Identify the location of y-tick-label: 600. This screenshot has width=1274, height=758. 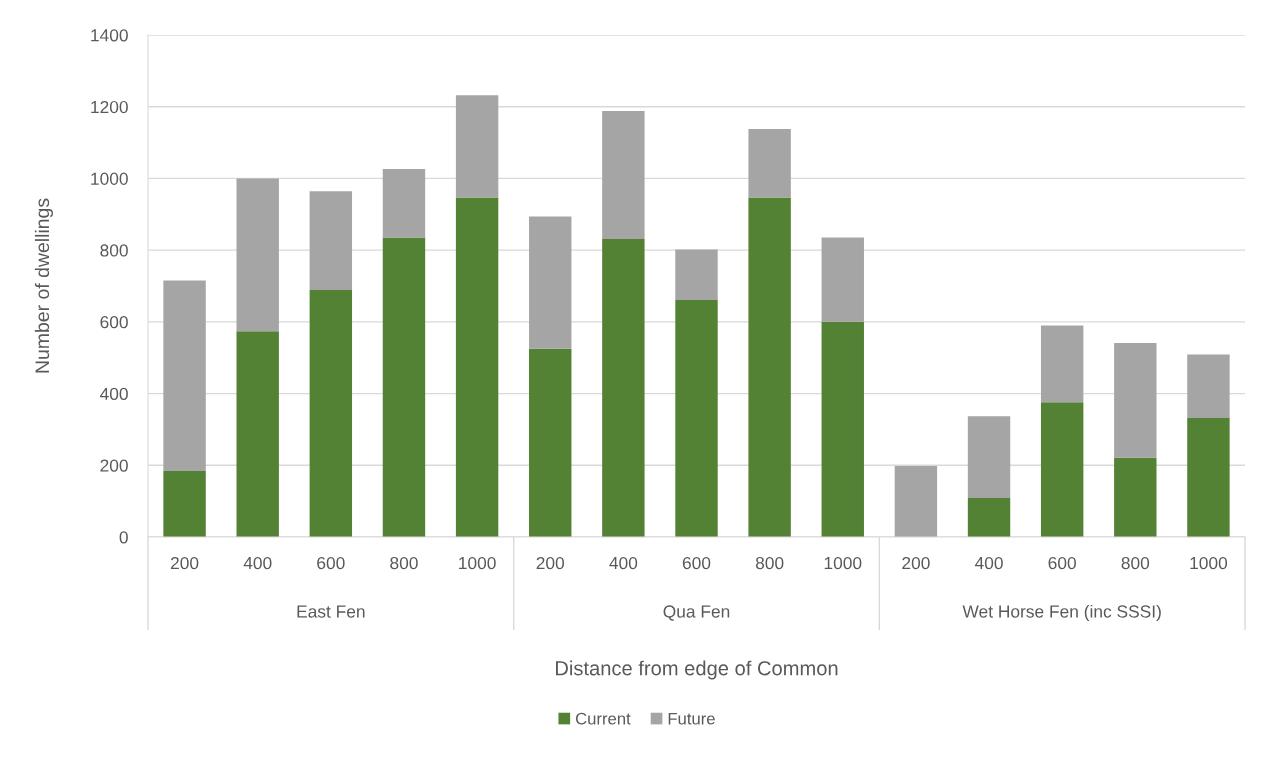
(114, 322).